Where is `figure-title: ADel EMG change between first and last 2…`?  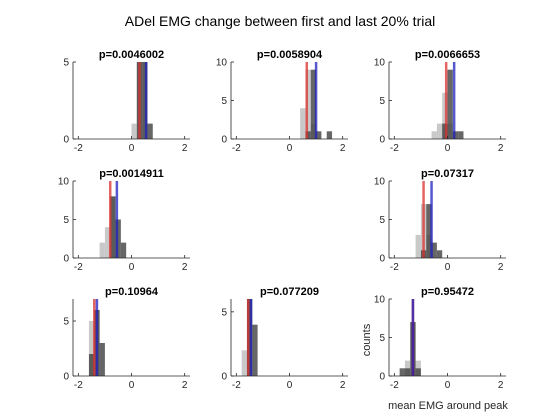
figure-title: ADel EMG change between first and last 2… is located at coordinates (280, 21).